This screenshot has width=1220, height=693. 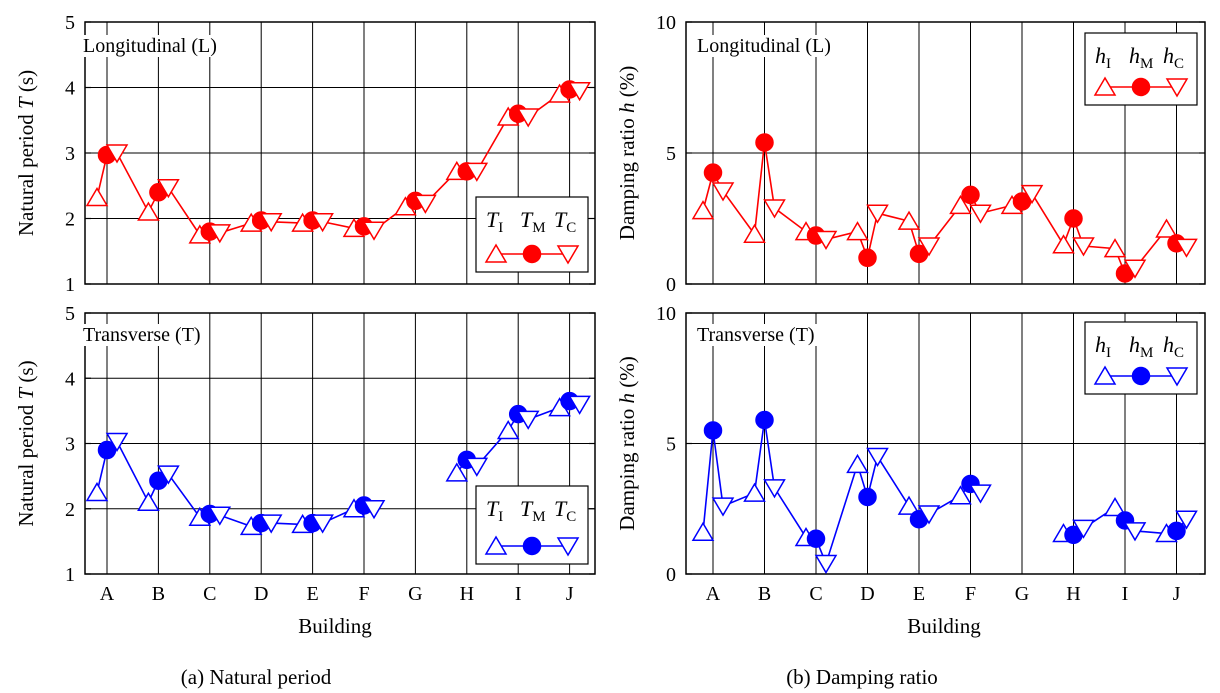 What do you see at coordinates (1177, 594) in the screenshot?
I see `x-tick-label: J` at bounding box center [1177, 594].